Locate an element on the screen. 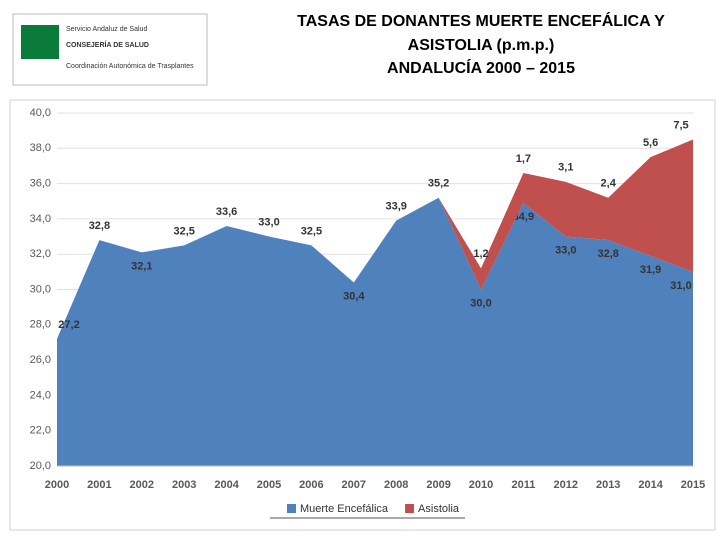  x-tick-label: 2012 is located at coordinates (566, 485).